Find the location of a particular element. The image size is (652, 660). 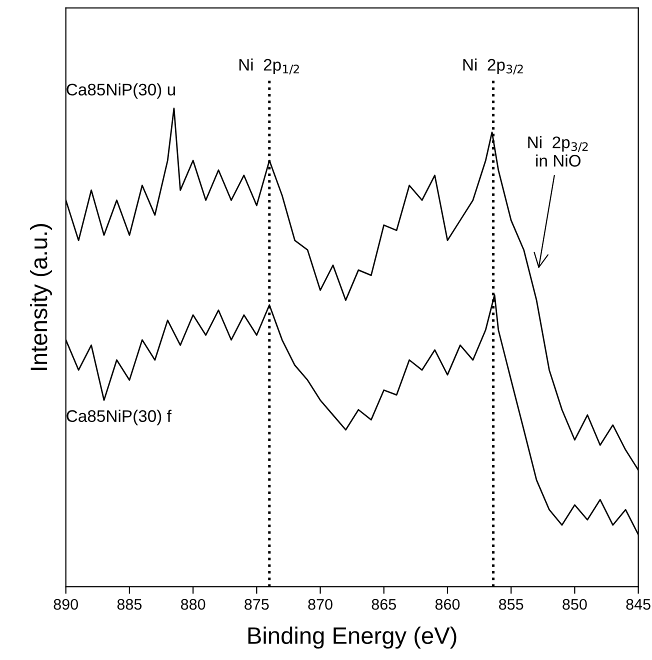

ref-line-label: Ni 2p$_{3/2}$ is located at coordinates (493, 66).